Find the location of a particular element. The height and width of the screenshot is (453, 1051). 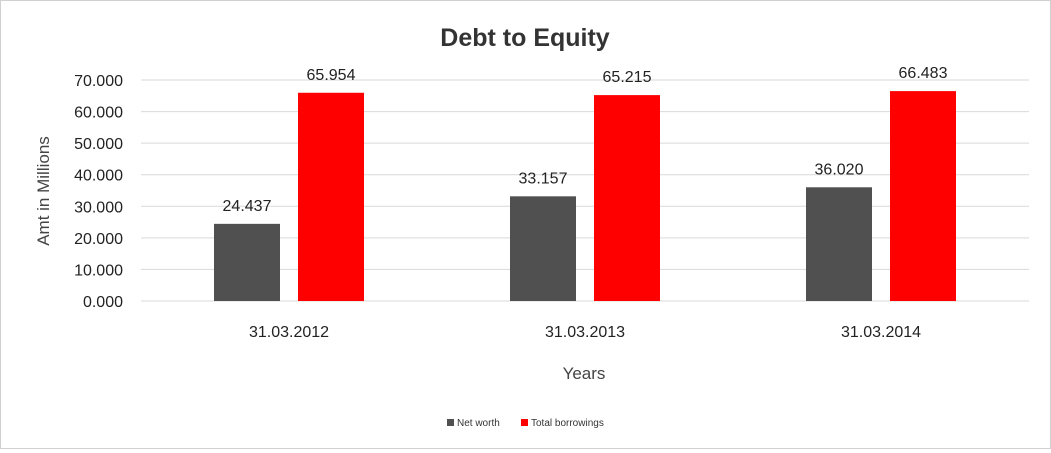

x-tick-label: 31.03.2012 is located at coordinates (289, 332).